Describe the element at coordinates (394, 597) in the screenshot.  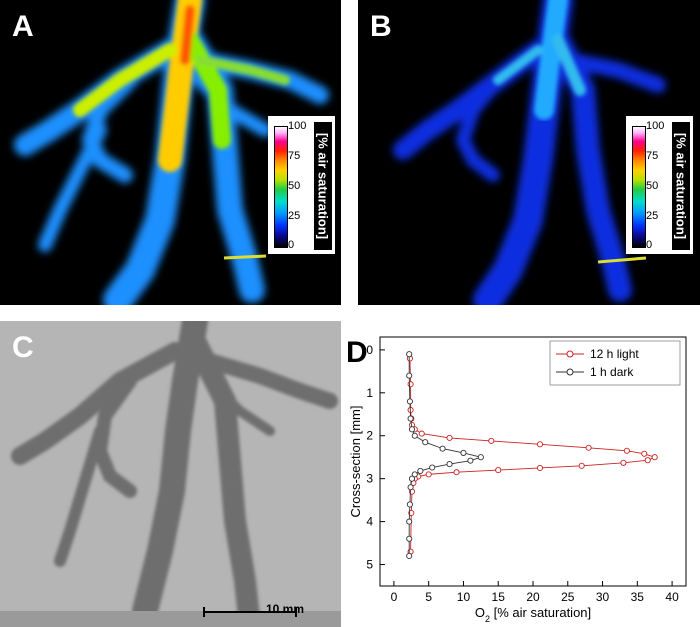
I see `x-tick-label: 0` at that location.